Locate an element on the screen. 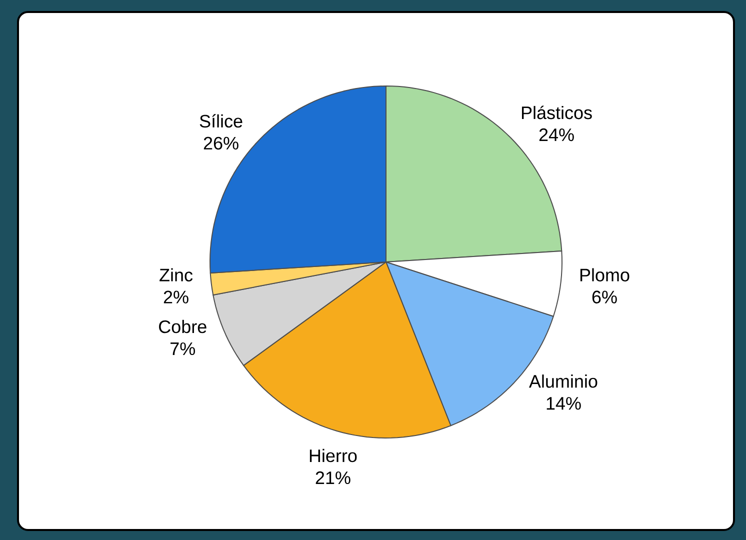  slice-label: Sílice is located at coordinates (221, 121).